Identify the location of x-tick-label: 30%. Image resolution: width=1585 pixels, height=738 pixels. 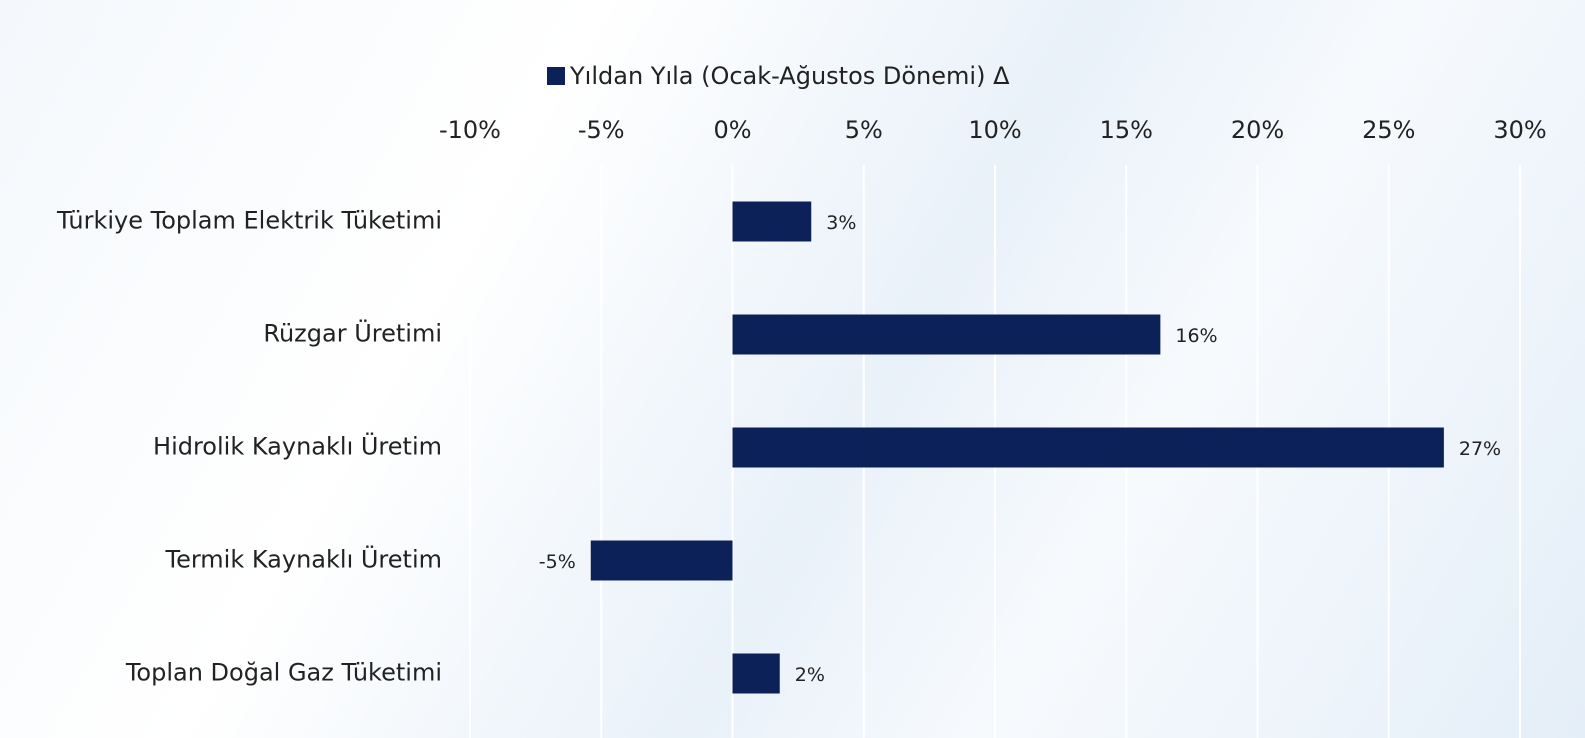
(1519, 130).